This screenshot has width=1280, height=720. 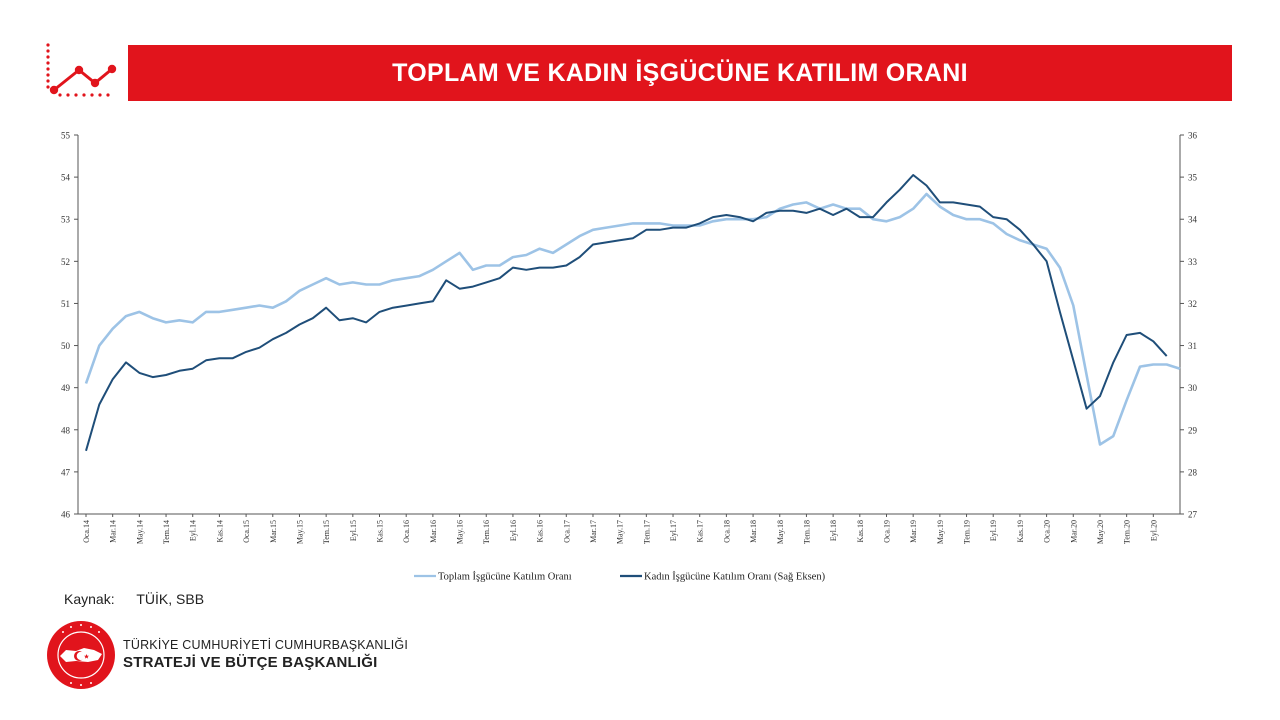 I want to click on x-tick-label: Mar.19, so click(x=913, y=531).